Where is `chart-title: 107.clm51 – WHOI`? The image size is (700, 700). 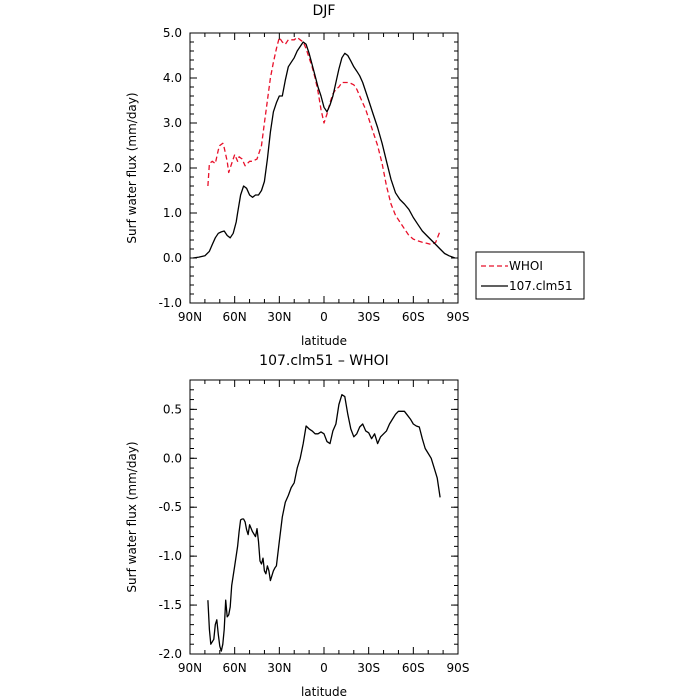 chart-title: 107.clm51 – WHOI is located at coordinates (324, 361).